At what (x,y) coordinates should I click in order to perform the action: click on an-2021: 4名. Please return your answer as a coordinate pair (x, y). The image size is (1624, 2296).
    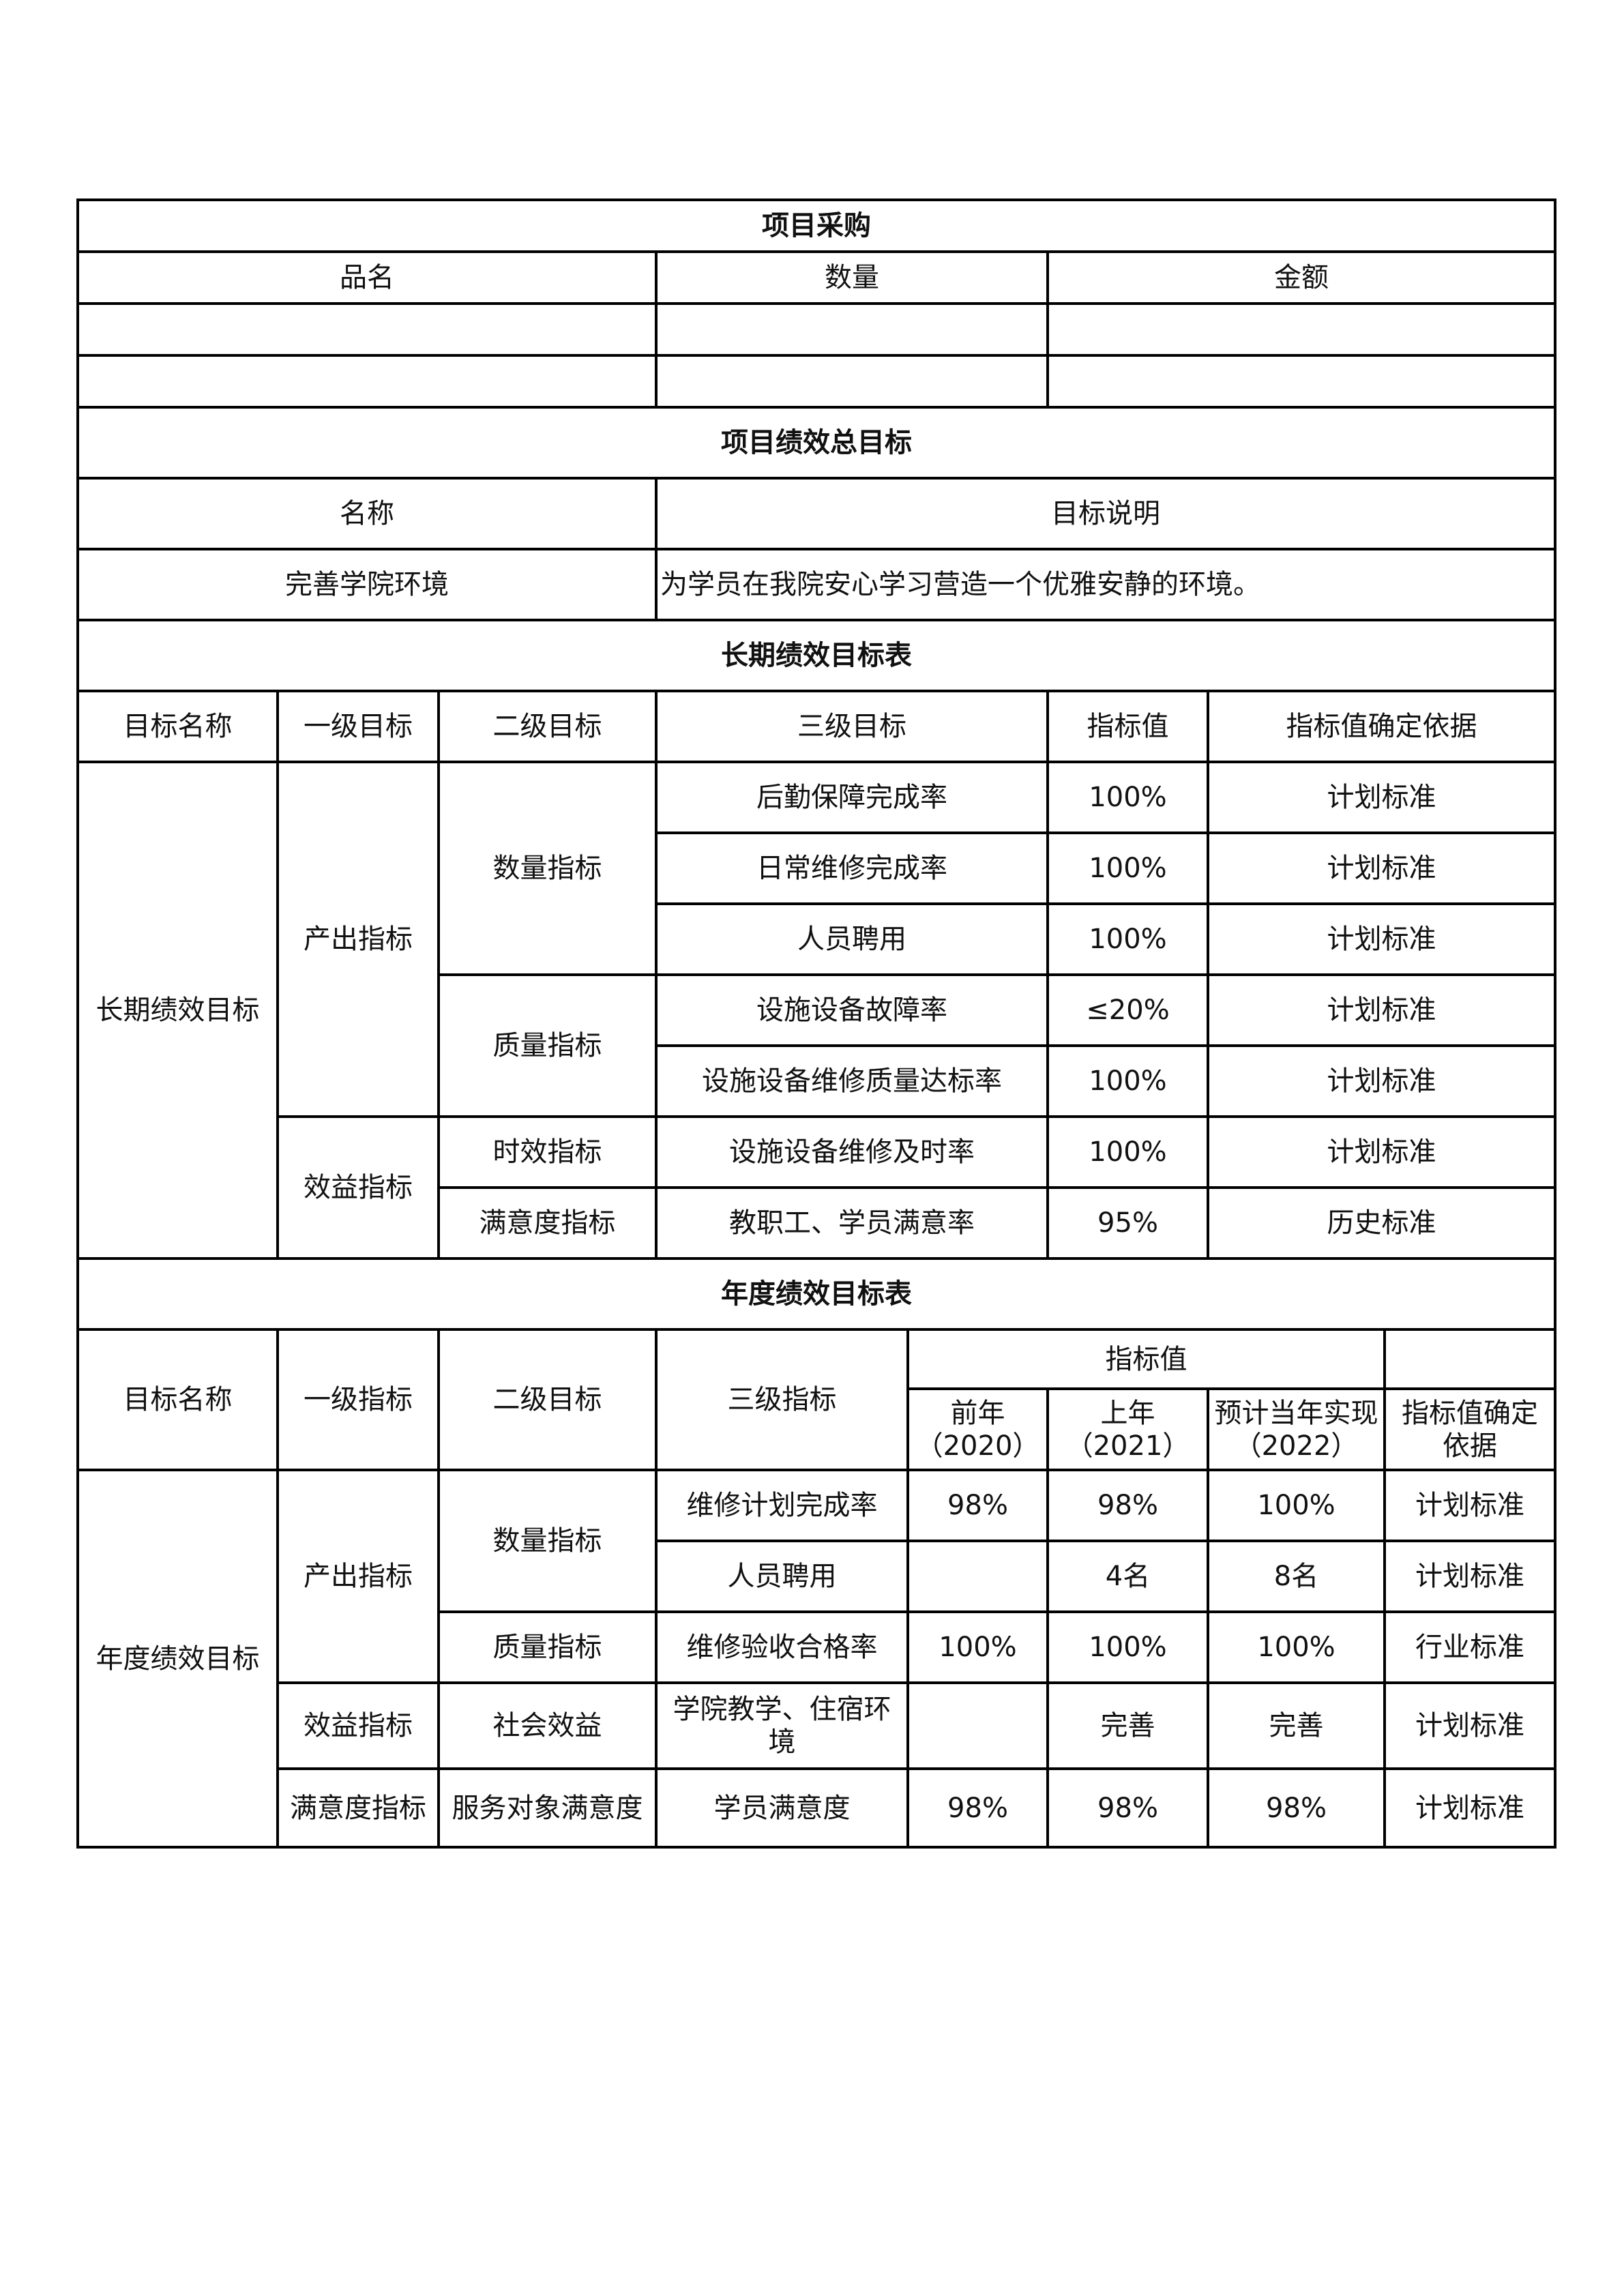
    Looking at the image, I should click on (1127, 1577).